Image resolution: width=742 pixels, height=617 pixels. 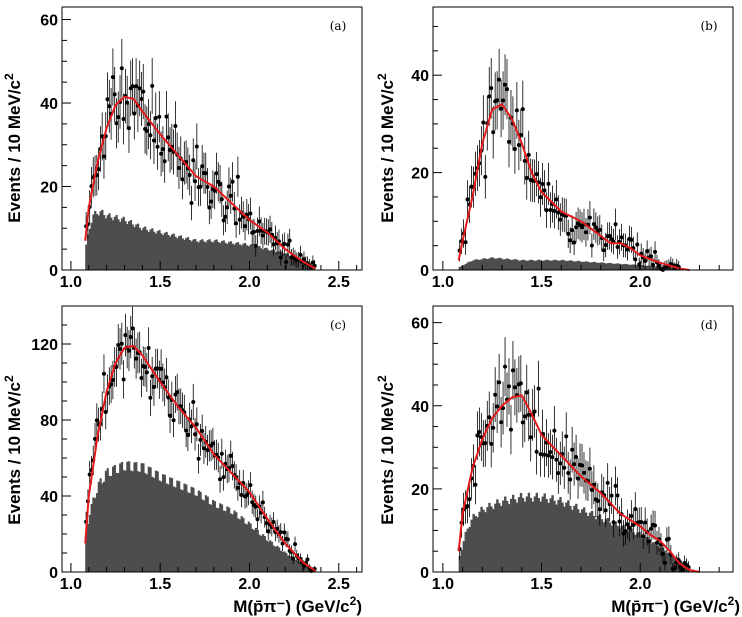 I want to click on panel-d-y-tick-label: 0, so click(x=424, y=573).